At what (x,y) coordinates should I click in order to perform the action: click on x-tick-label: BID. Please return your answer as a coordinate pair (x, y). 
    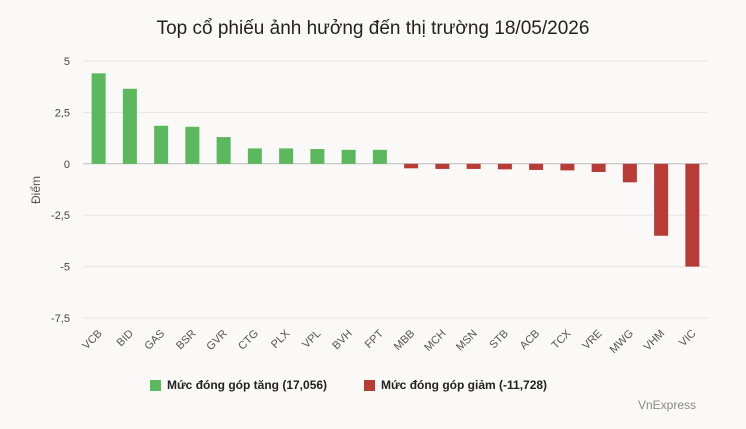
    Looking at the image, I should click on (125, 338).